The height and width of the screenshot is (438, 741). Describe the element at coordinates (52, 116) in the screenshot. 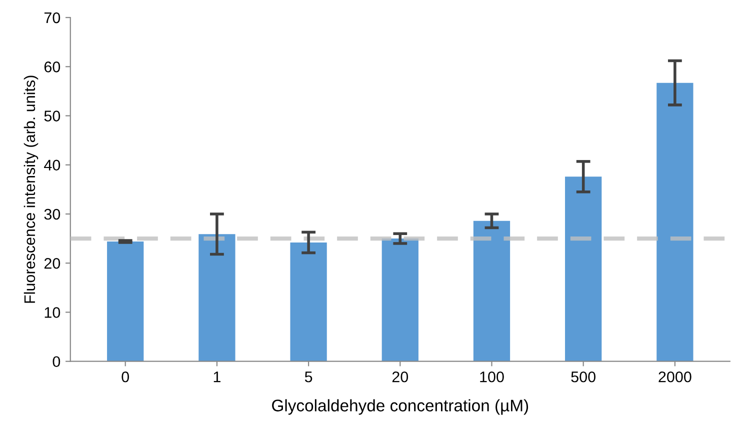

I see `y-tick-label: 50` at that location.